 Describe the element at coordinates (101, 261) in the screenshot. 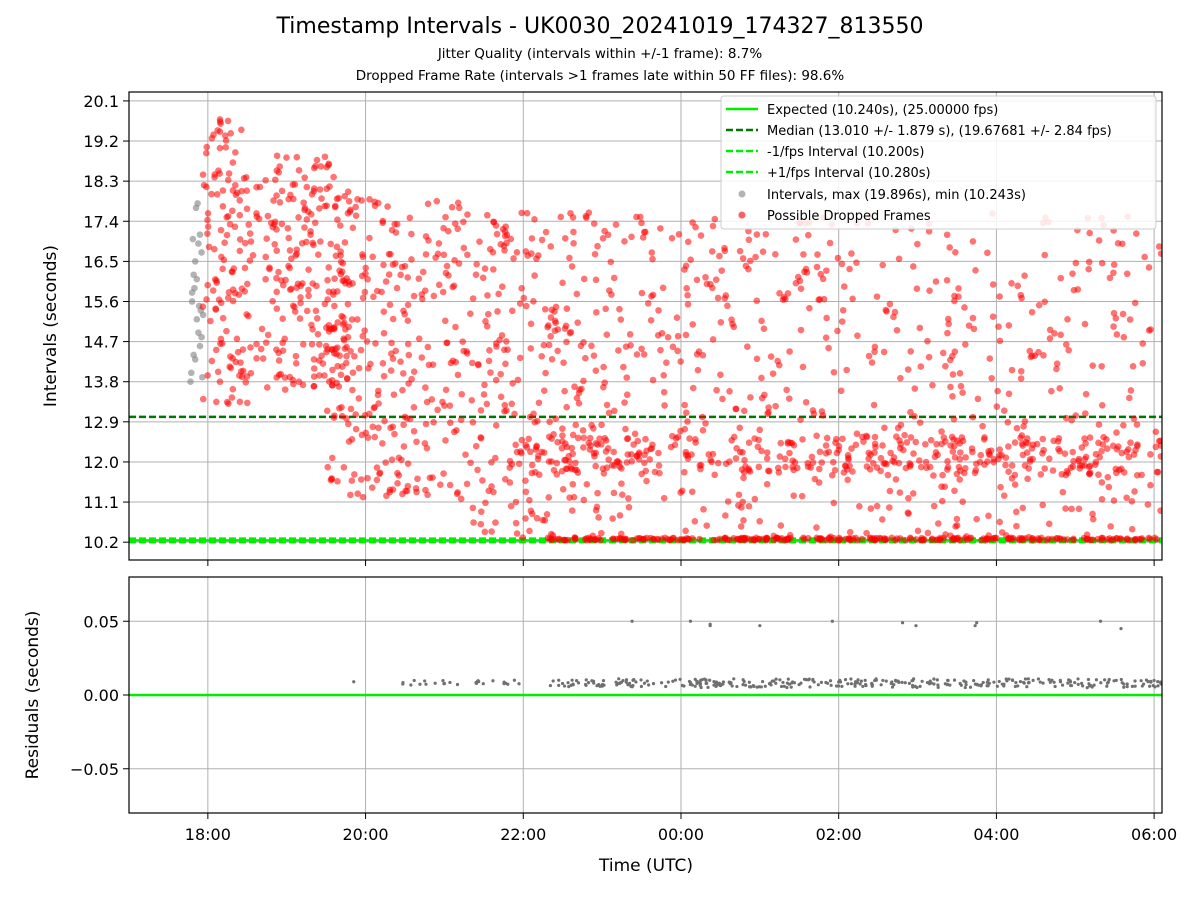

I see `top-y-tick-label: 16.5` at that location.